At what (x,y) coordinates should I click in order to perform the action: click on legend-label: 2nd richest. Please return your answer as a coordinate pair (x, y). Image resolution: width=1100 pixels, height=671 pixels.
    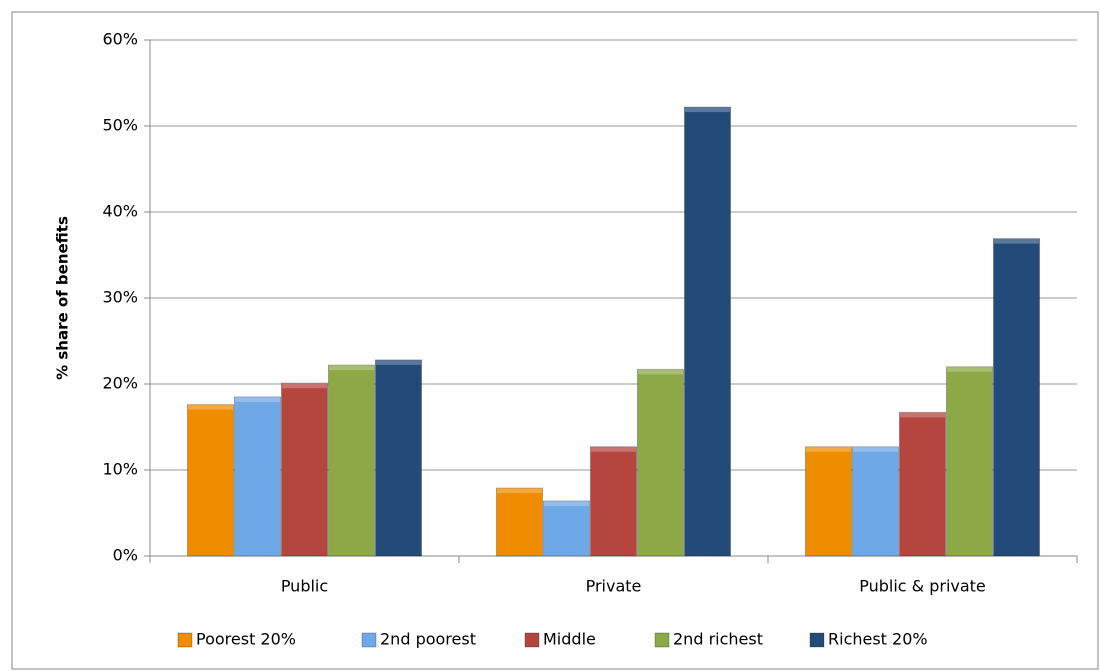
    Looking at the image, I should click on (718, 639).